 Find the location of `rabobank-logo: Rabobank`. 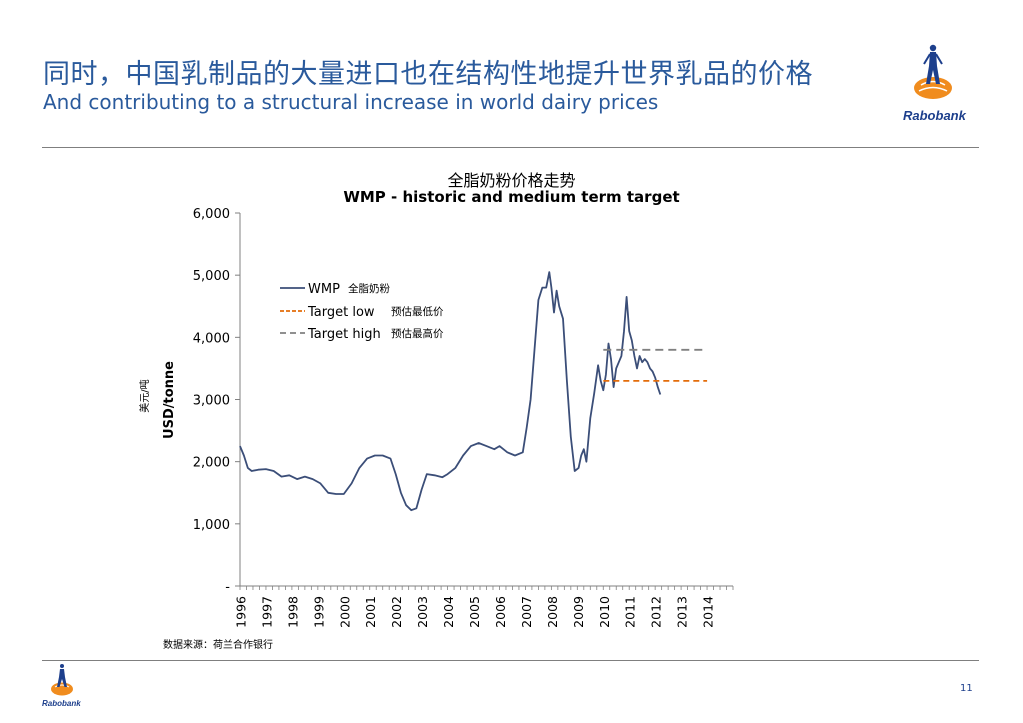

rabobank-logo: Rabobank is located at coordinates (935, 83).